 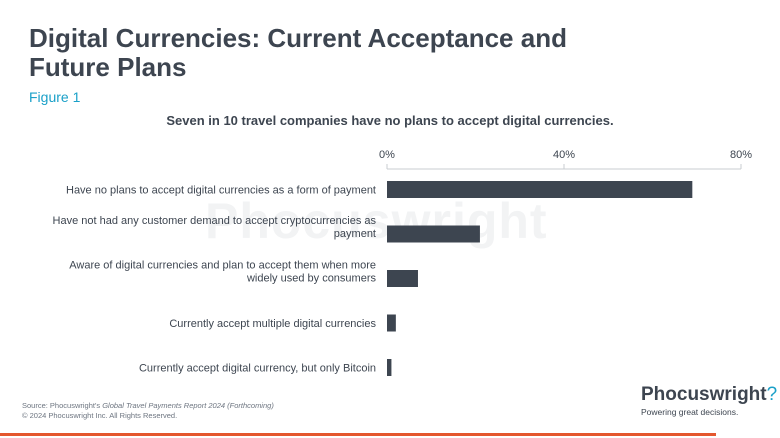 I want to click on x-tick-label-40: 40%, so click(x=564, y=155).